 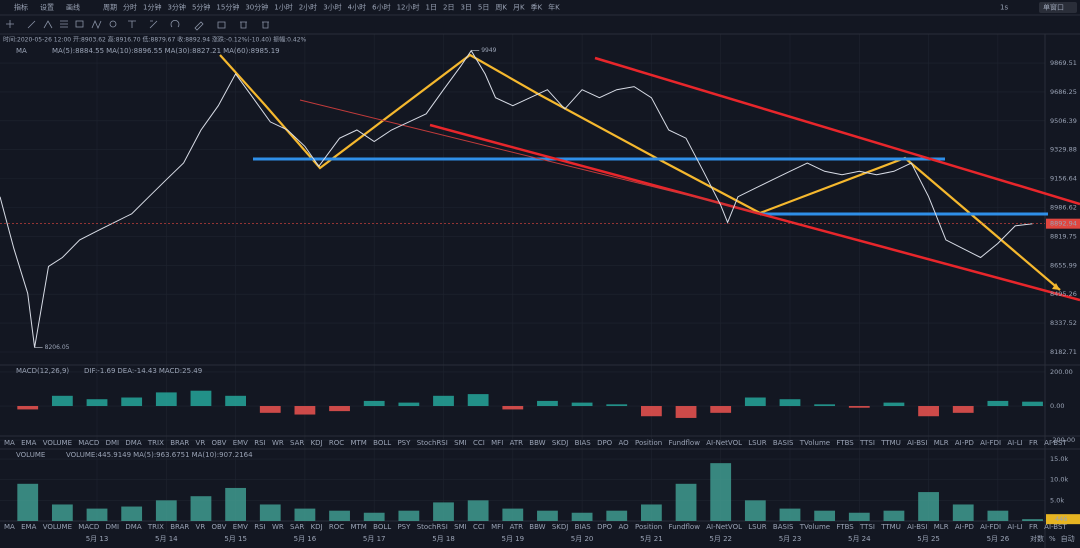 I want to click on indicator-tab: ATR, so click(x=517, y=527).